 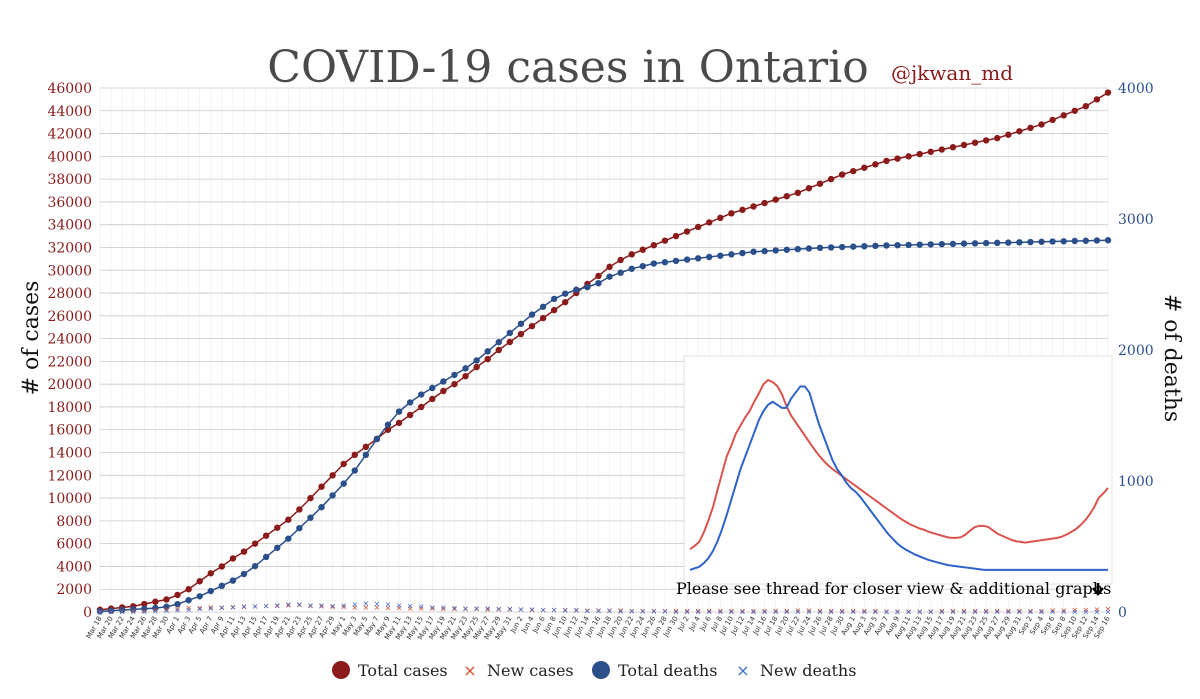 What do you see at coordinates (601, 670) in the screenshot?
I see `legend-total-deaths-marker` at bounding box center [601, 670].